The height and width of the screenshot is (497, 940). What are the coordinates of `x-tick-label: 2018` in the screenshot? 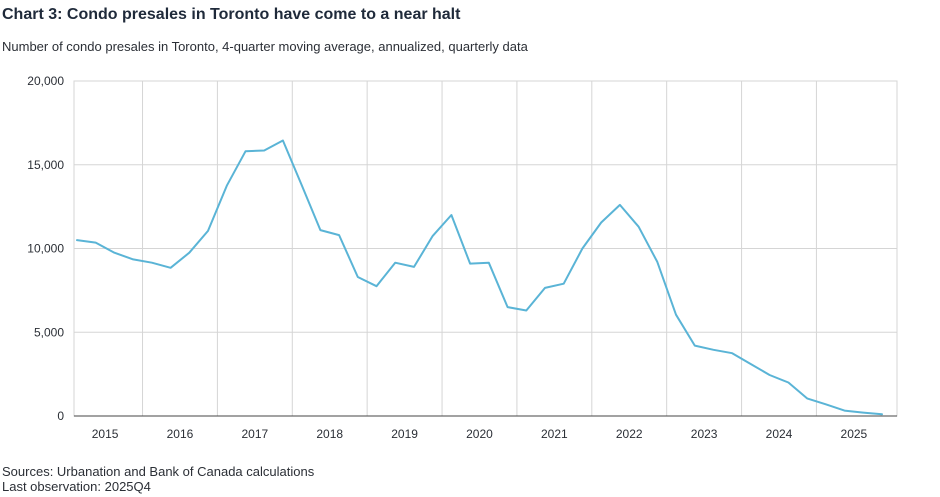 It's located at (329, 434).